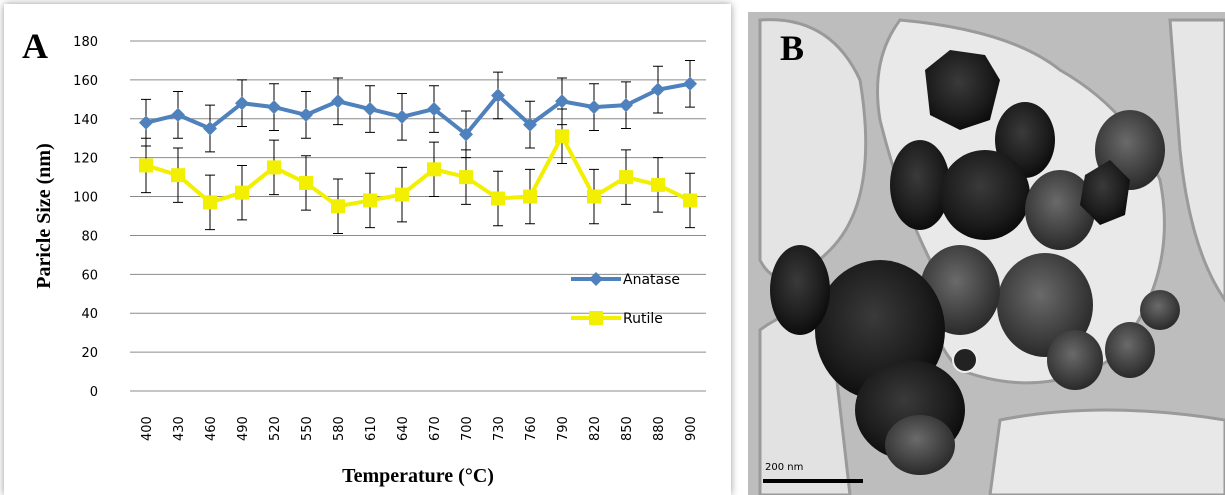 This screenshot has height=495, width=1225. What do you see at coordinates (499, 428) in the screenshot?
I see `x-tick-label: 730` at bounding box center [499, 428].